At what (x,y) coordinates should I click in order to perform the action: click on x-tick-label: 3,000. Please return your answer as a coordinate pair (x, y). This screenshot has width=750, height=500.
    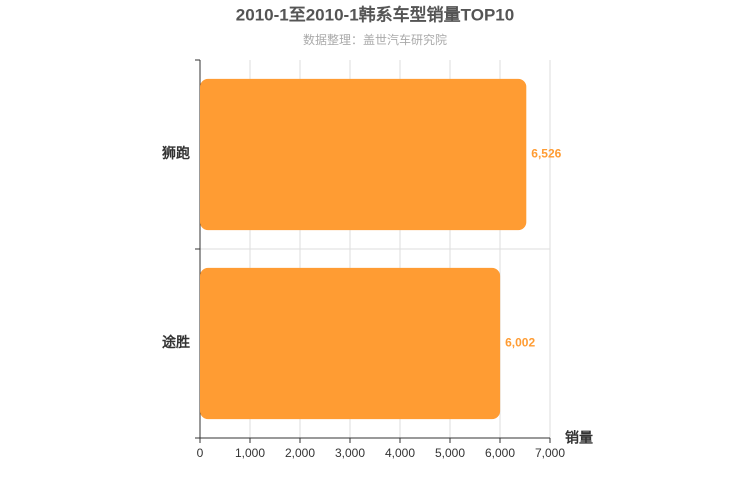
    Looking at the image, I should click on (350, 453).